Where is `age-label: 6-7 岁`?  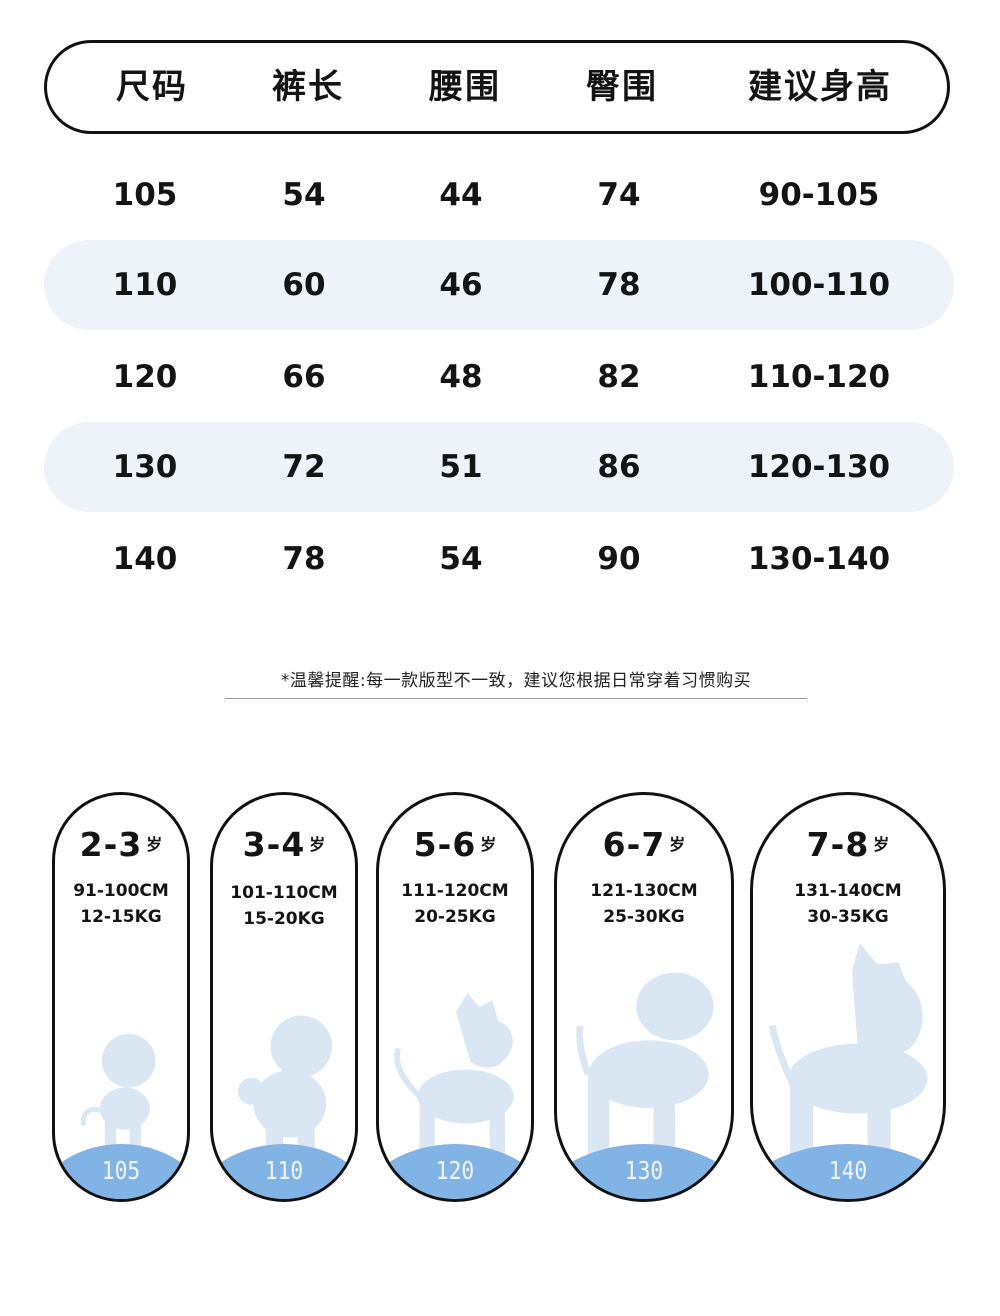
age-label: 6-7 岁 is located at coordinates (644, 844).